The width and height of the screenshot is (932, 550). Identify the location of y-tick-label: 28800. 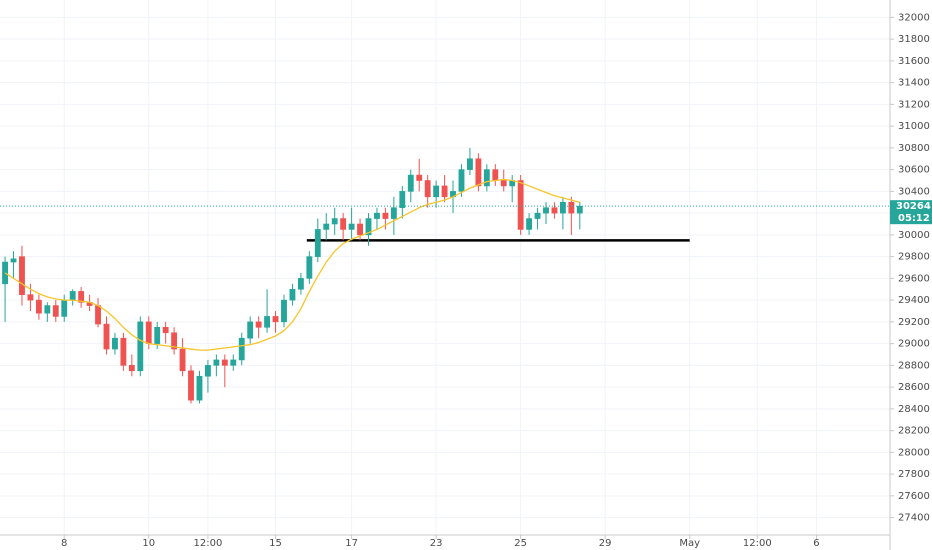
(914, 365).